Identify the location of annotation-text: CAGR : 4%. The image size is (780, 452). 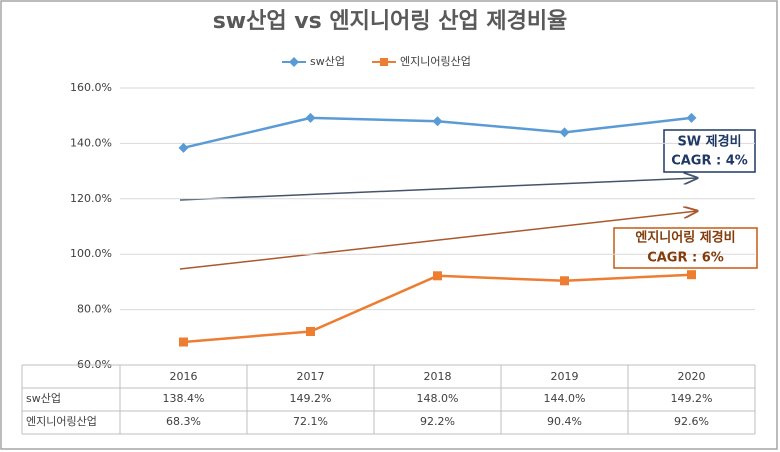
(709, 161).